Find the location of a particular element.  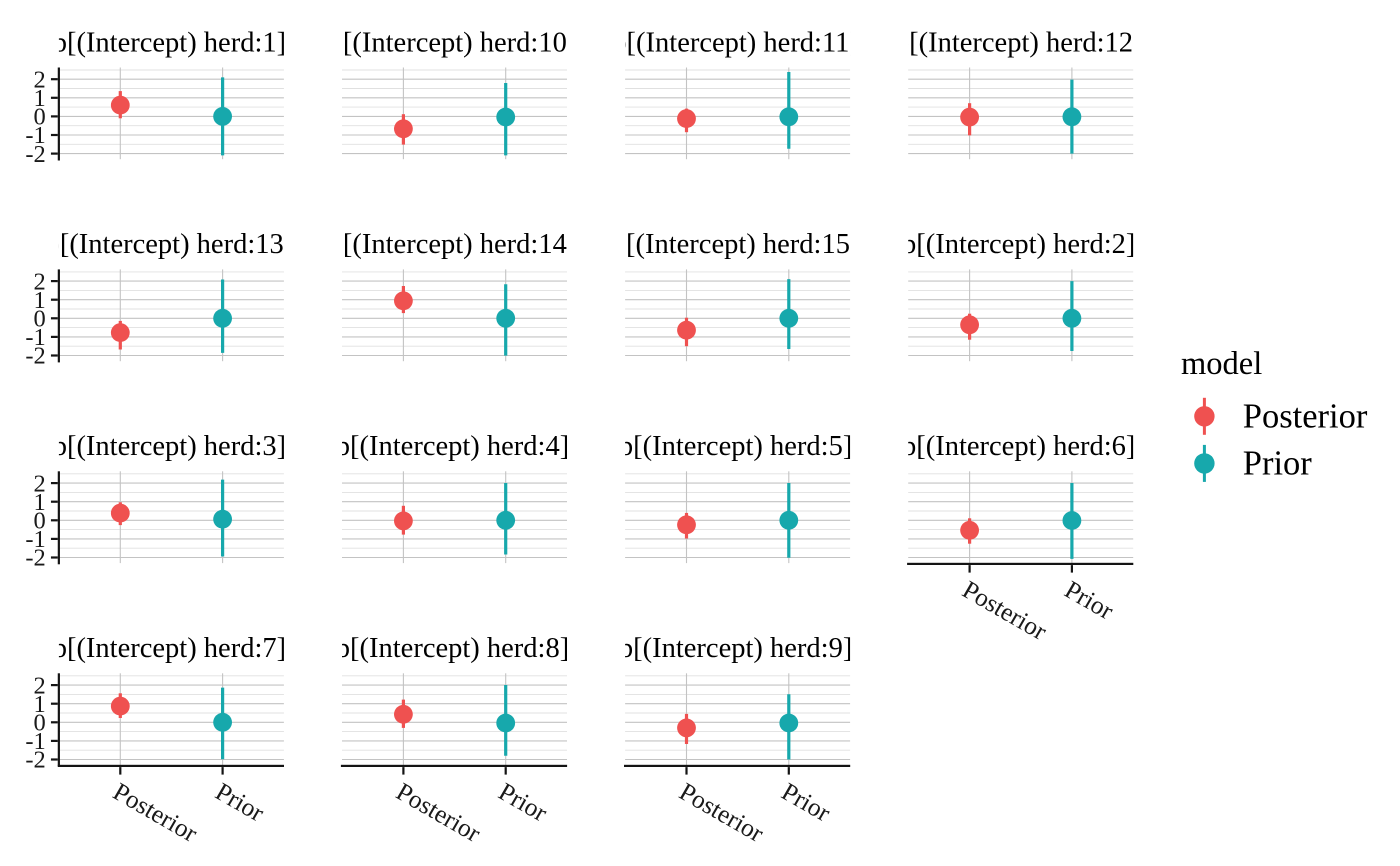

svg-text: b[(Intercept) herd:5] is located at coordinates (735, 446).